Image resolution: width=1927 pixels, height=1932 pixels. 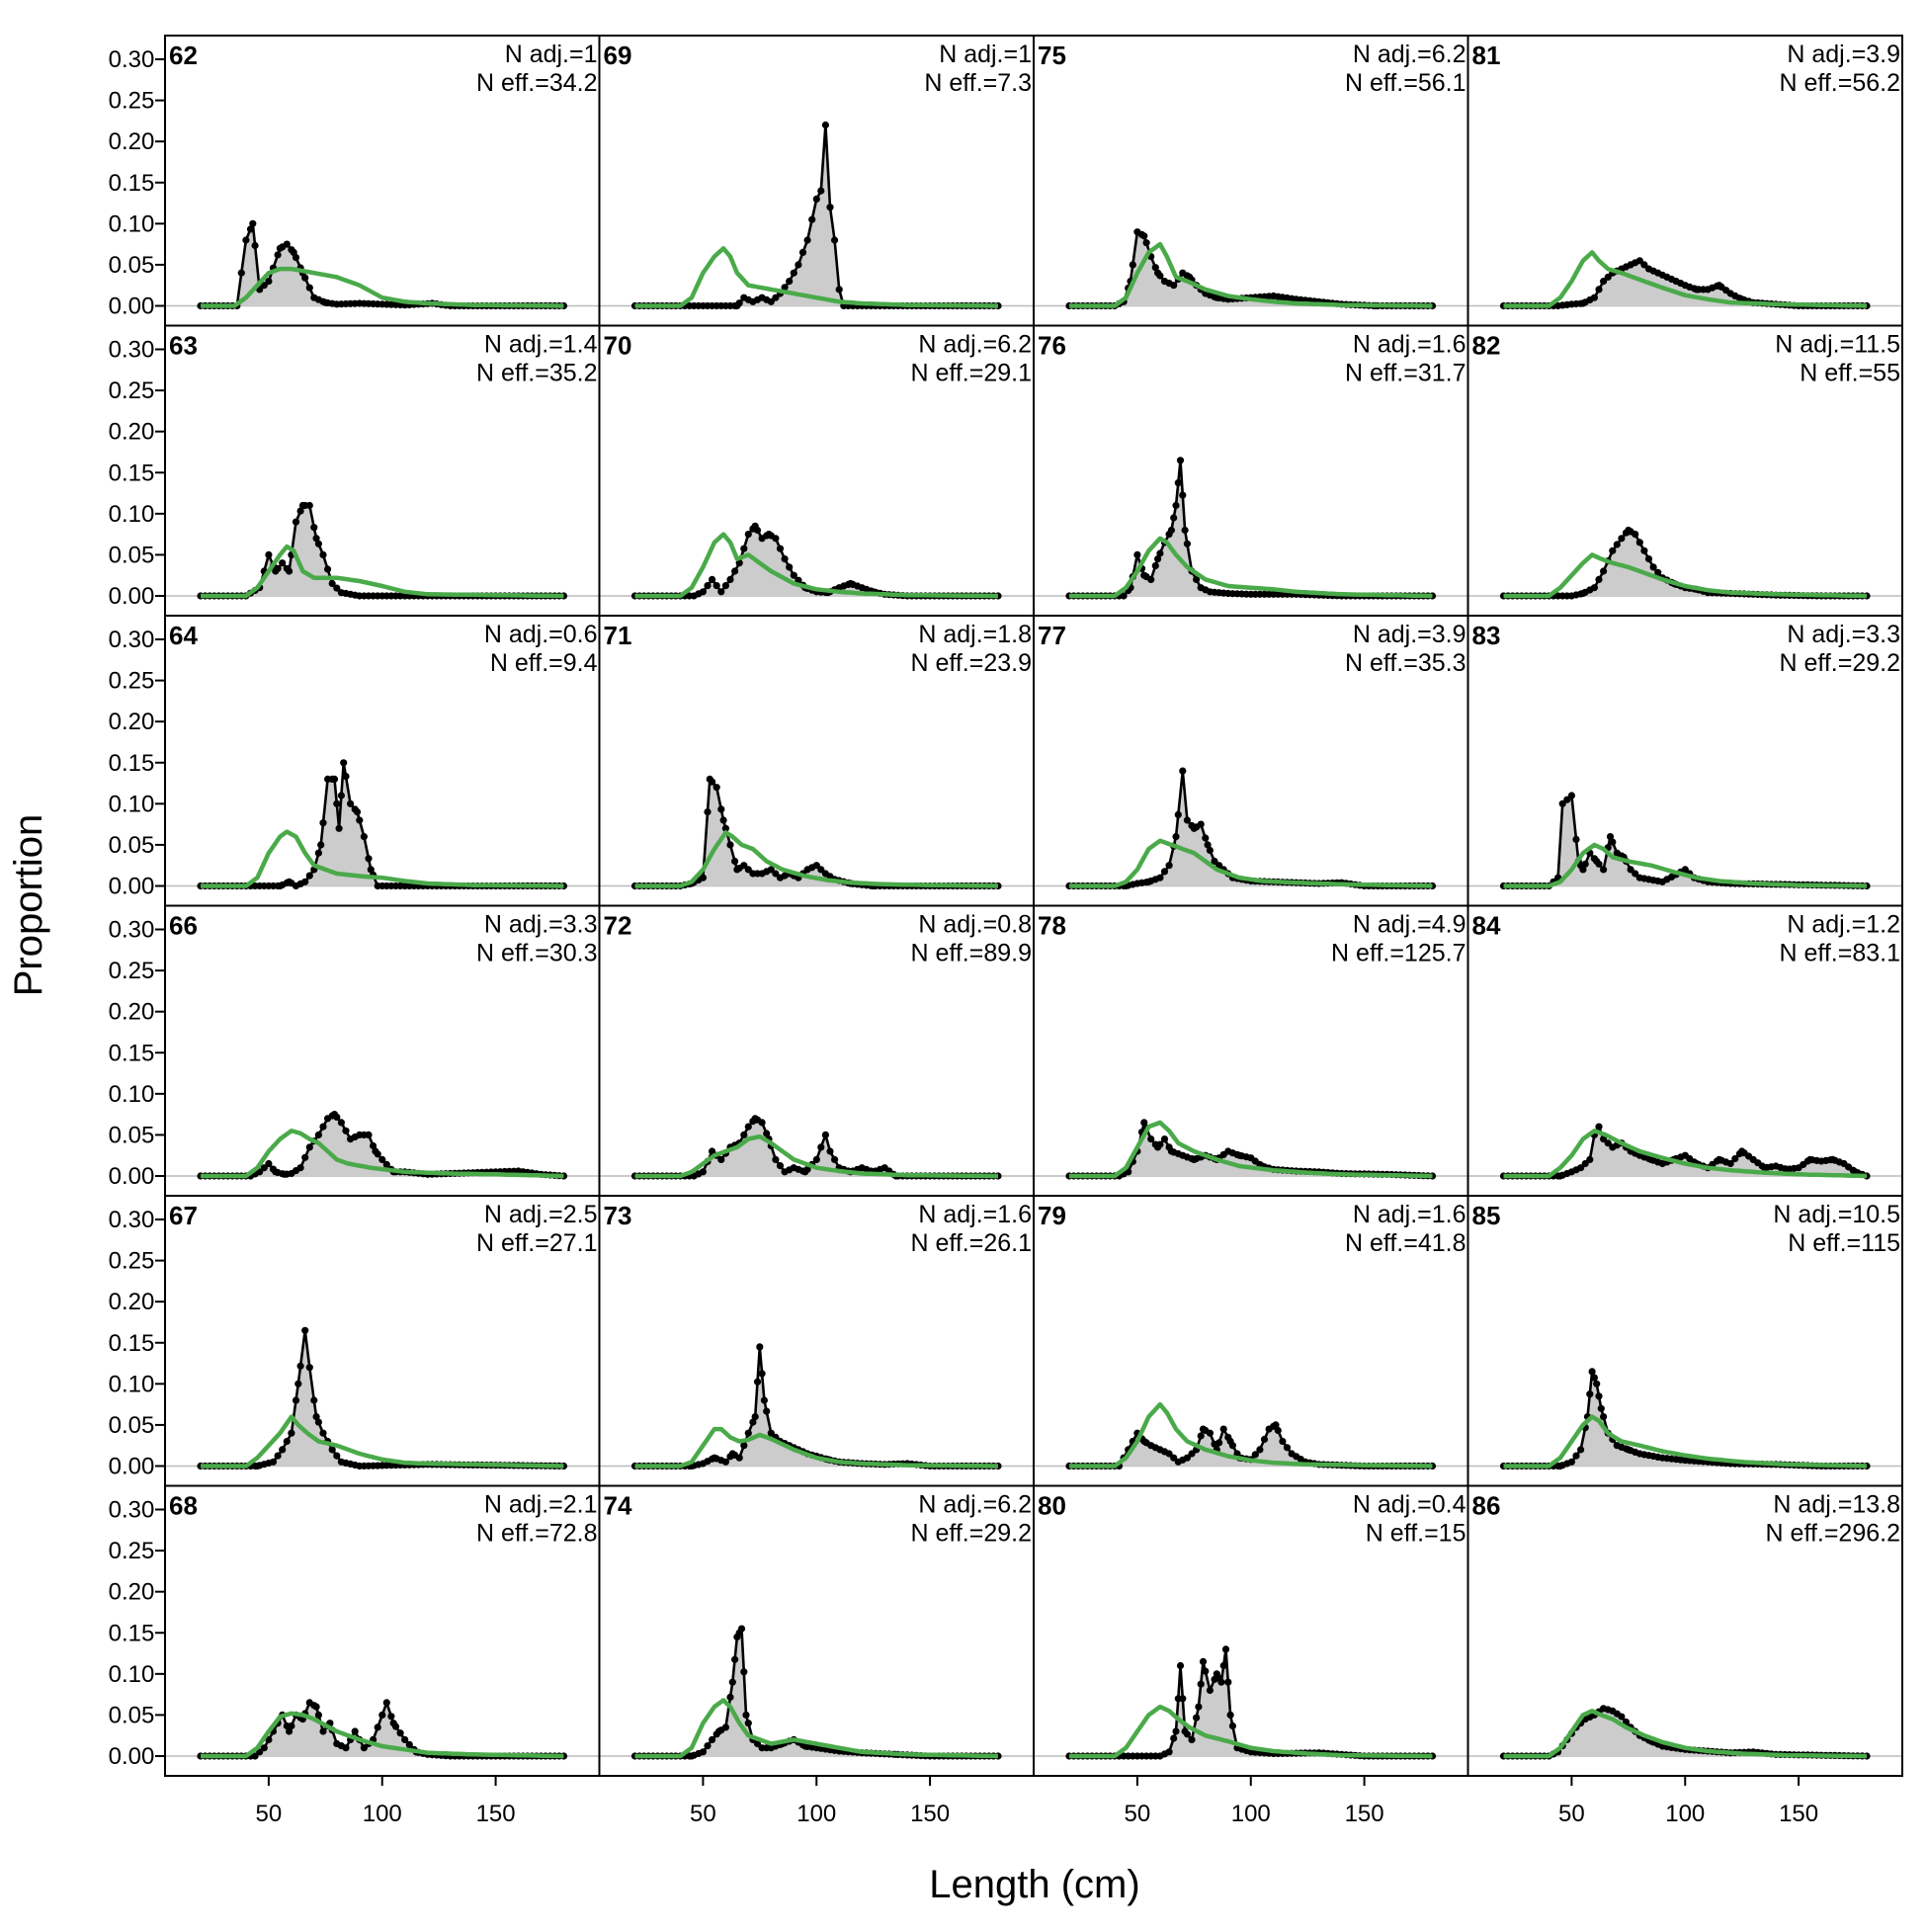 I want to click on x-tick-label: 100, so click(x=816, y=1814).